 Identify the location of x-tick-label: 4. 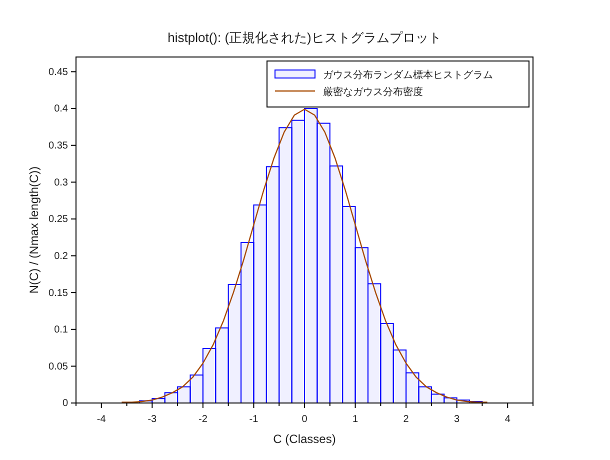
(507, 419).